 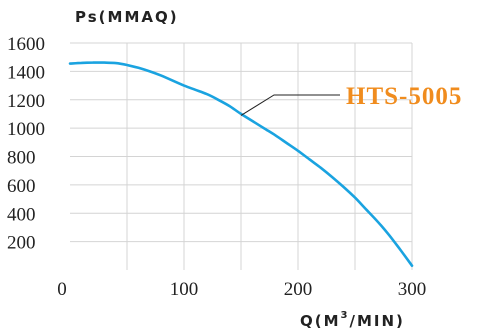 I want to click on x-axis-label-main: Q(M, so click(x=320, y=321).